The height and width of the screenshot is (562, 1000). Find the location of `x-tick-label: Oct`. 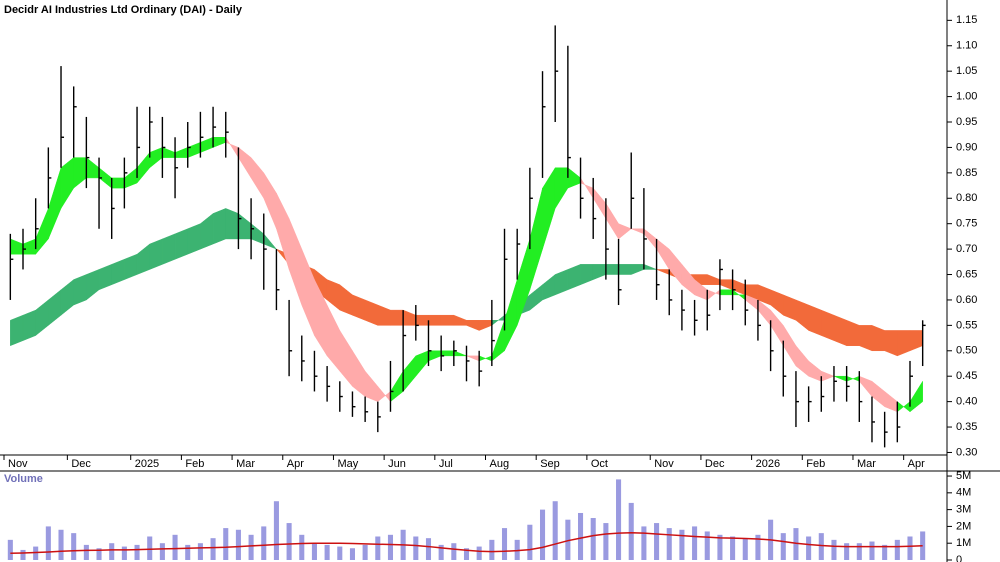

x-tick-label: Oct is located at coordinates (599, 464).